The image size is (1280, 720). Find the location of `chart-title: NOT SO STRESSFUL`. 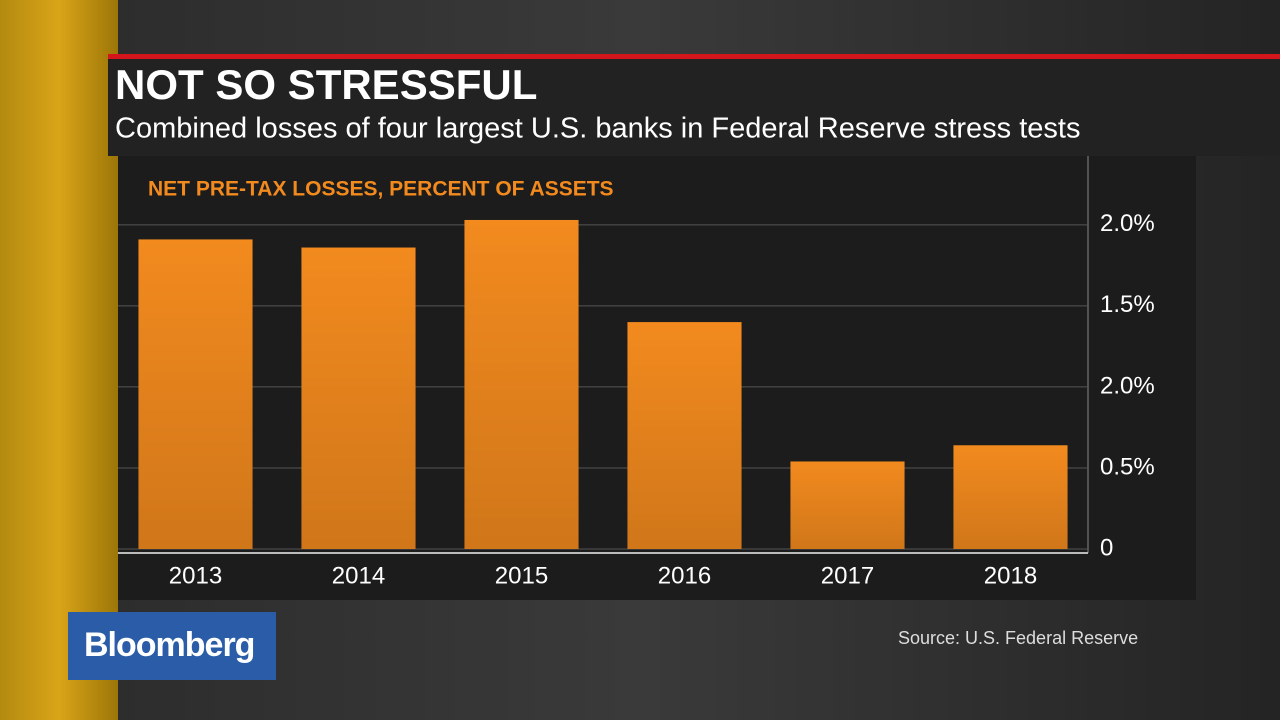

chart-title: NOT SO STRESSFUL is located at coordinates (326, 84).